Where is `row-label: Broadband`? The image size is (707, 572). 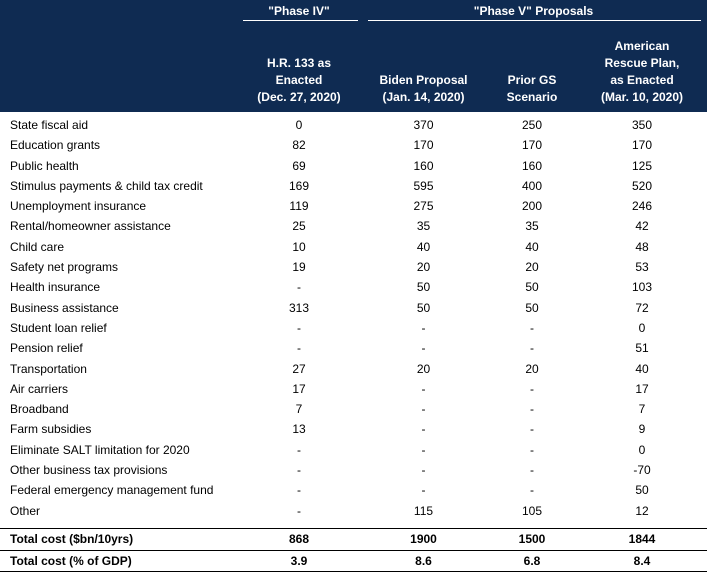 row-label: Broadband is located at coordinates (39, 409).